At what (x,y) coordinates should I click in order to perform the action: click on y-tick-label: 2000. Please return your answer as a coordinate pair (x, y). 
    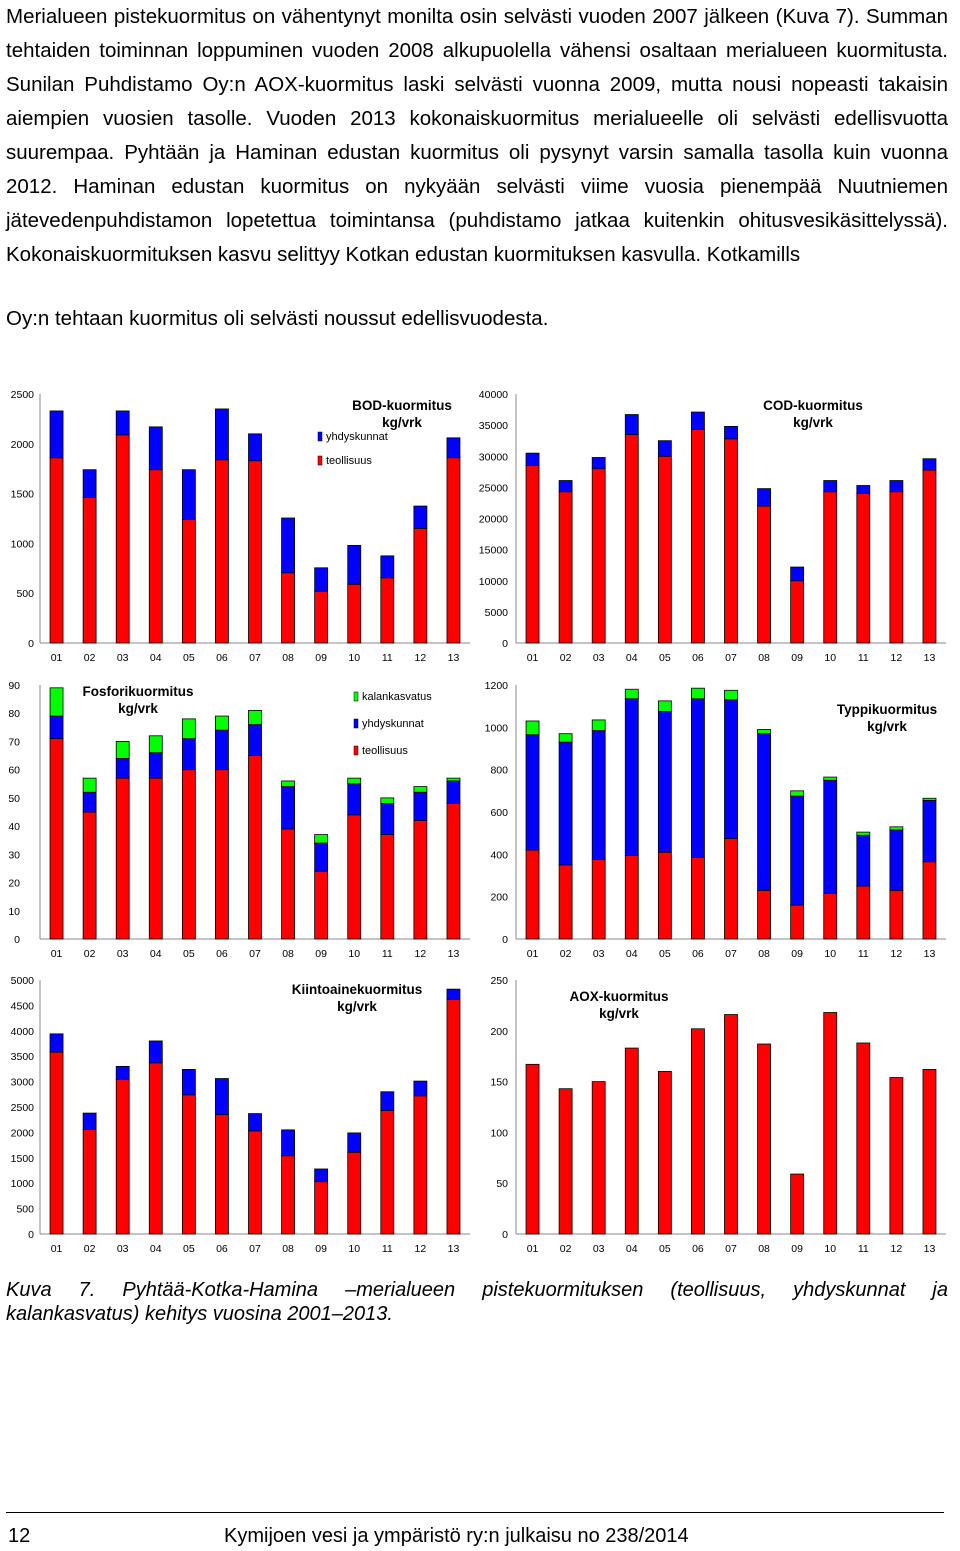
    Looking at the image, I should click on (23, 1133).